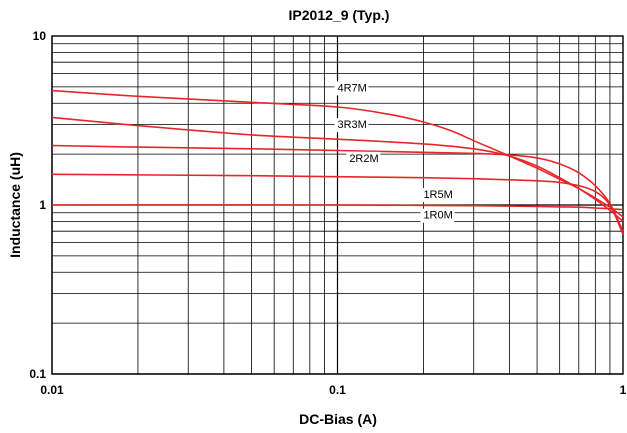 This screenshot has height=433, width=627. I want to click on x-axis-label: DC-Bias (A), so click(338, 419).